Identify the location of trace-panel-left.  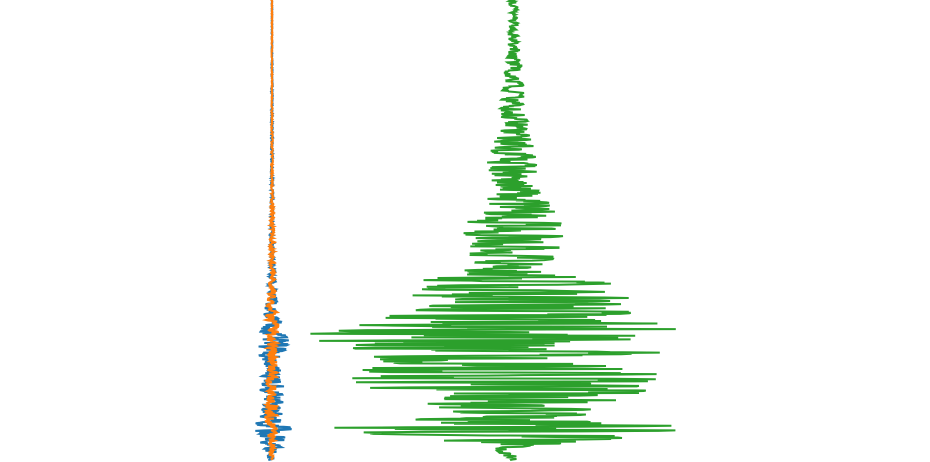
(273, 230).